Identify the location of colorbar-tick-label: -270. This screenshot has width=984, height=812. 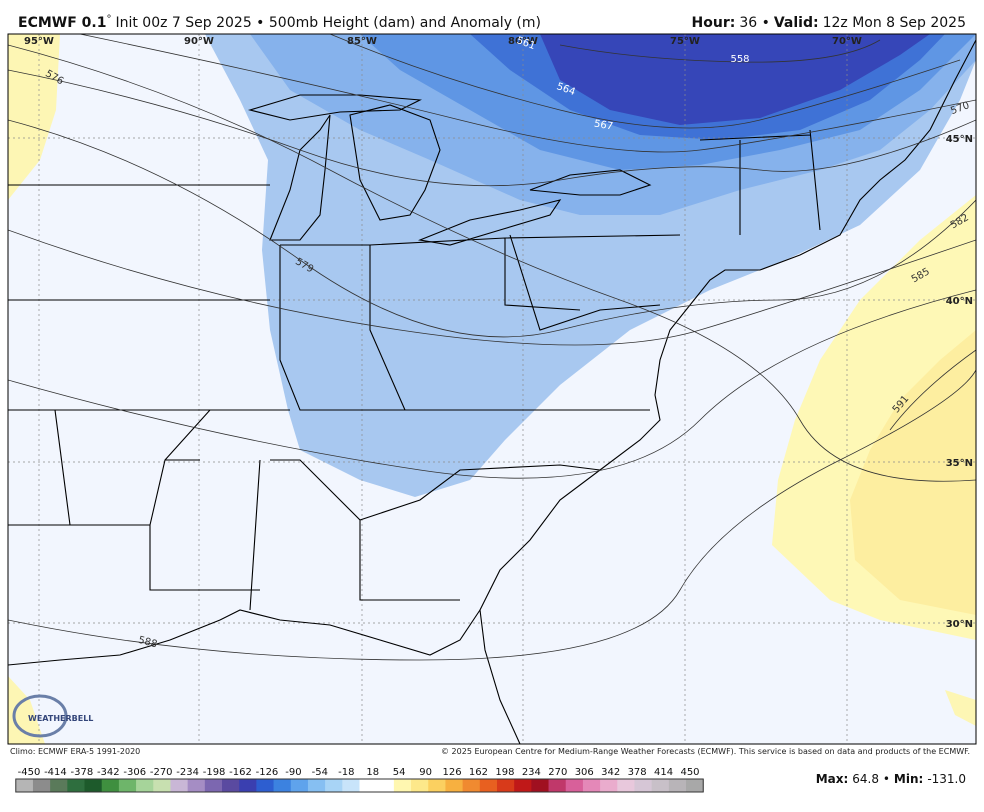
(161, 772).